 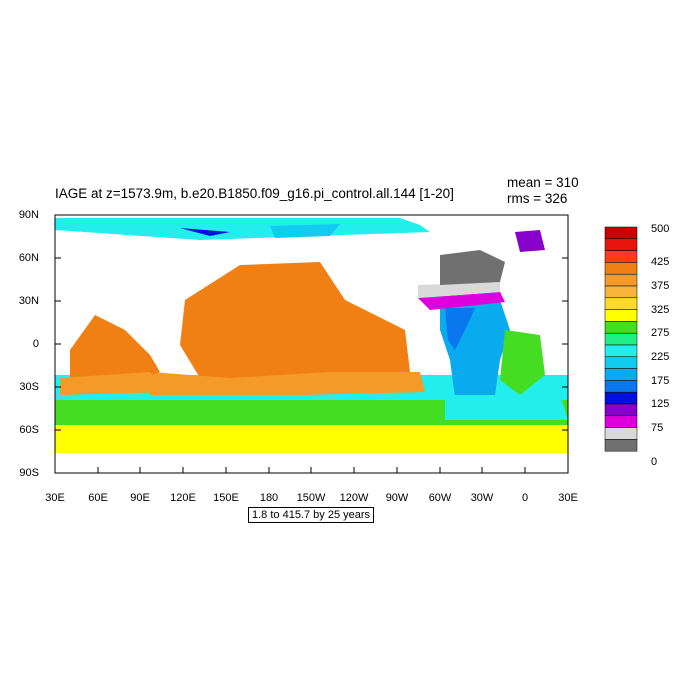 I want to click on x-tick-label: 120E, so click(x=183, y=498).